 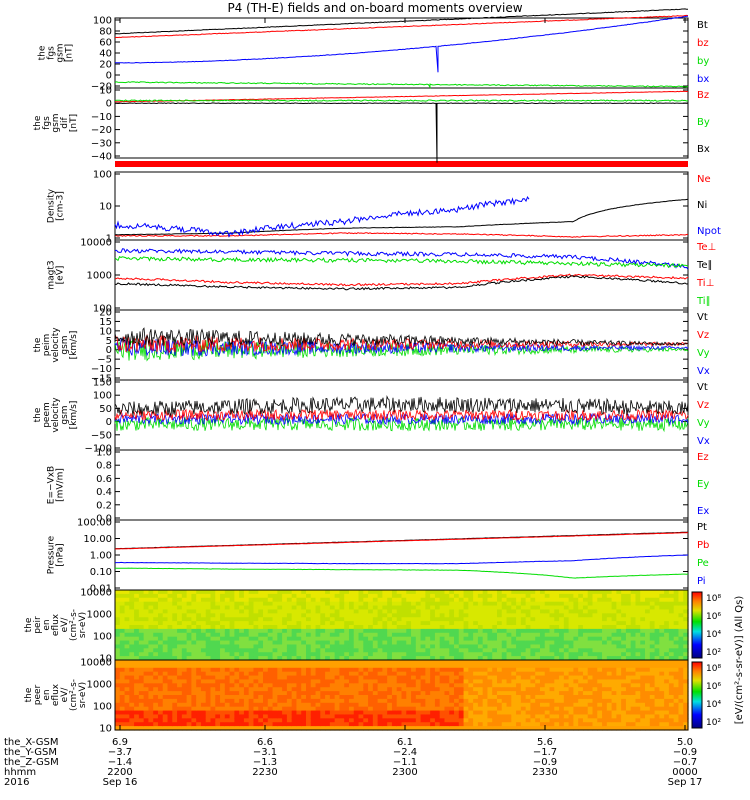 I want to click on x-row-value: Sep 16, so click(x=120, y=782).